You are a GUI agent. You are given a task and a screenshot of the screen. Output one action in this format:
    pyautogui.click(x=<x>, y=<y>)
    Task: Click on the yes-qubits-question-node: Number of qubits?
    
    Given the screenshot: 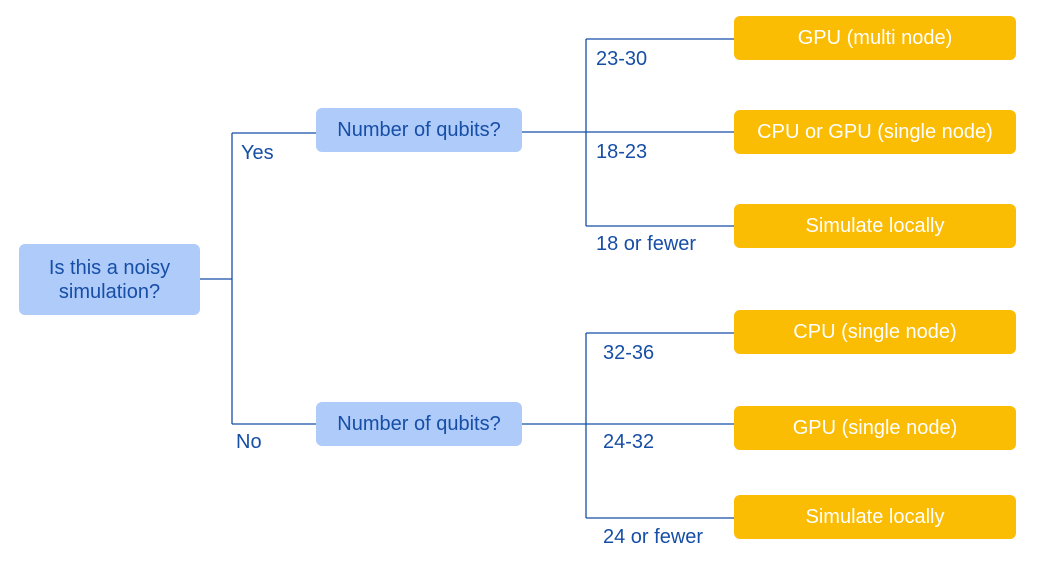 What is the action you would take?
    pyautogui.click(x=419, y=130)
    